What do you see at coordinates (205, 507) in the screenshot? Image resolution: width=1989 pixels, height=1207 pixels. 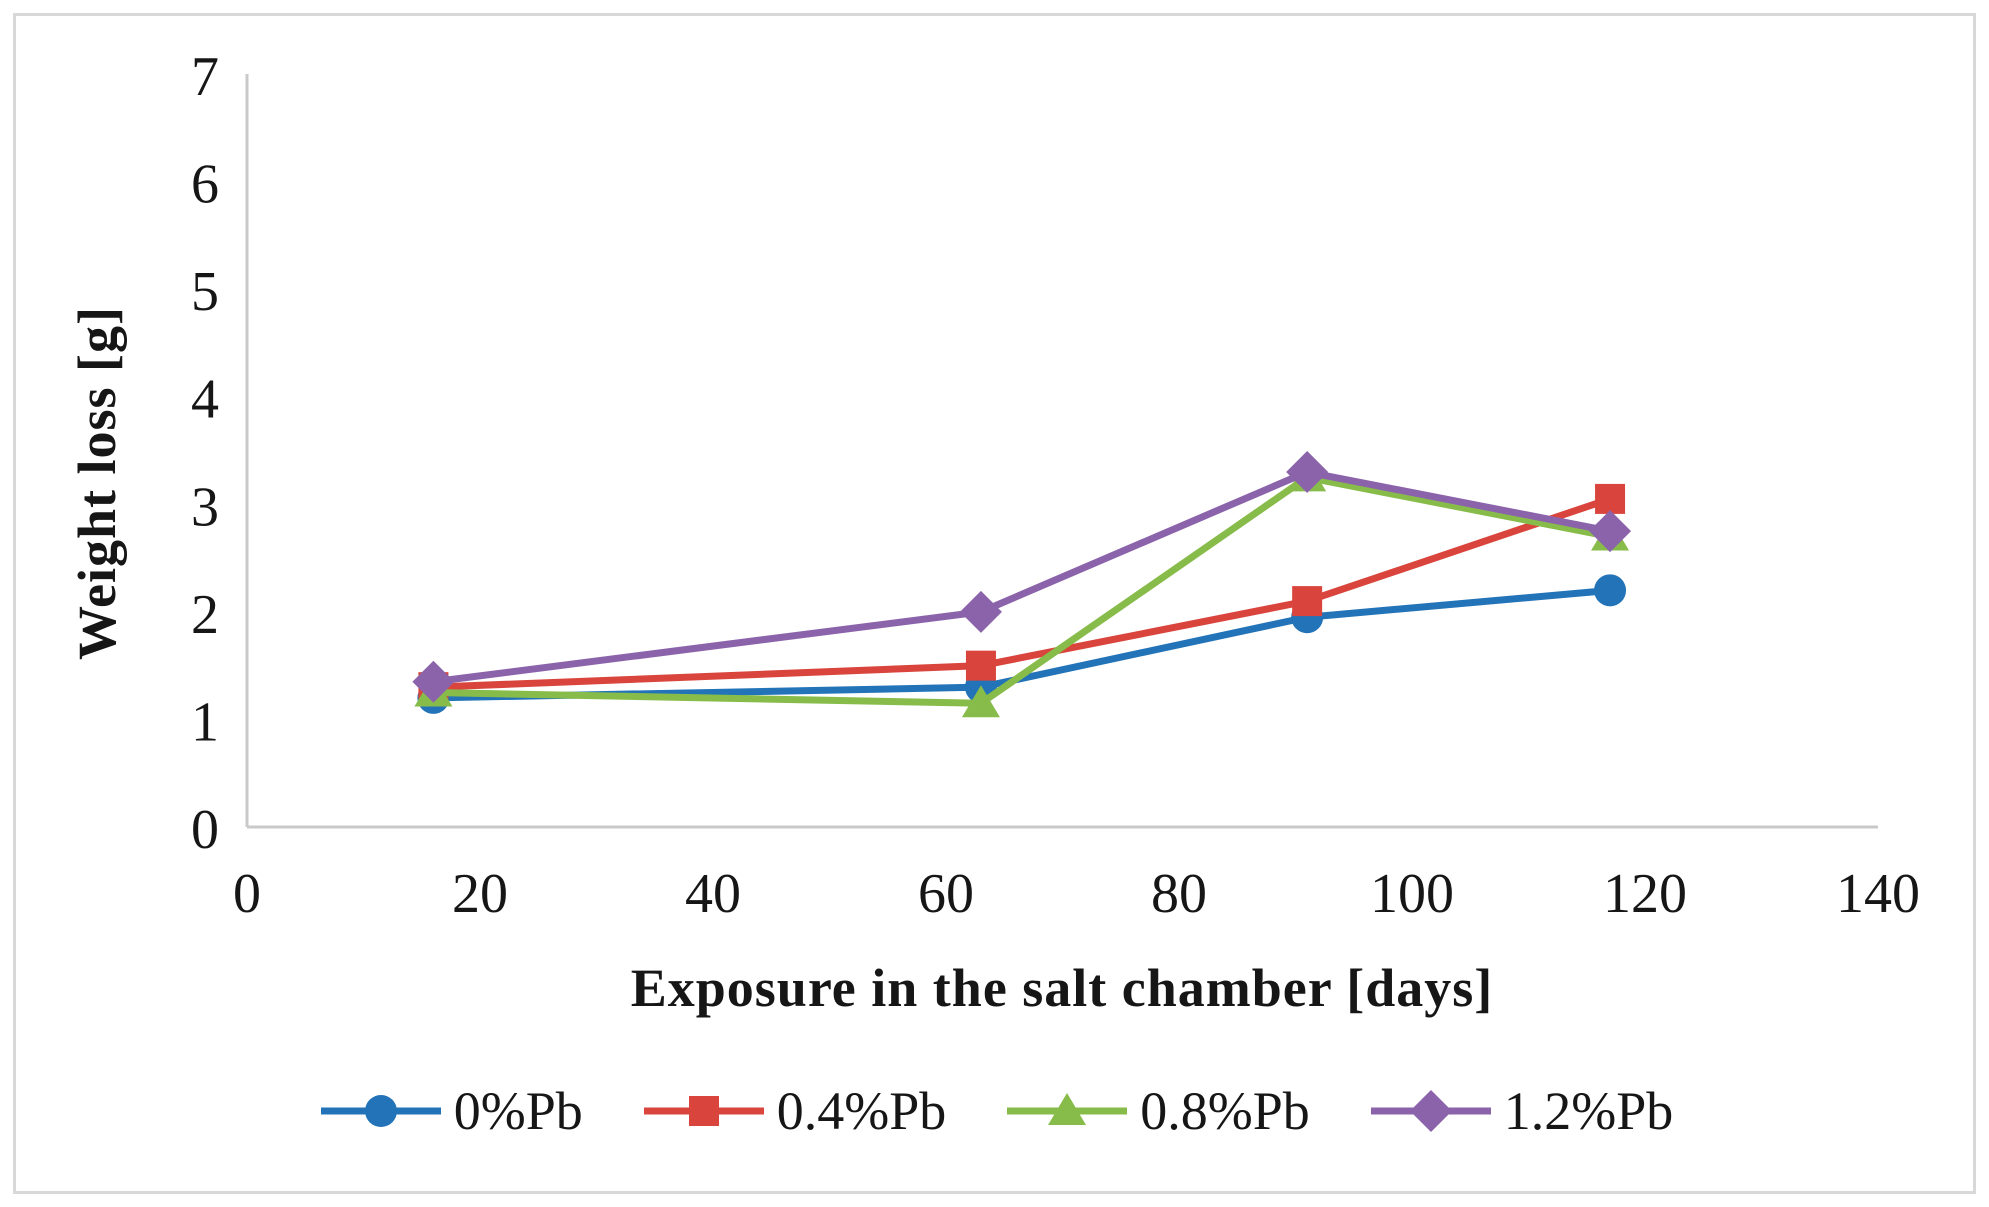 I see `y-tick-label: 3` at bounding box center [205, 507].